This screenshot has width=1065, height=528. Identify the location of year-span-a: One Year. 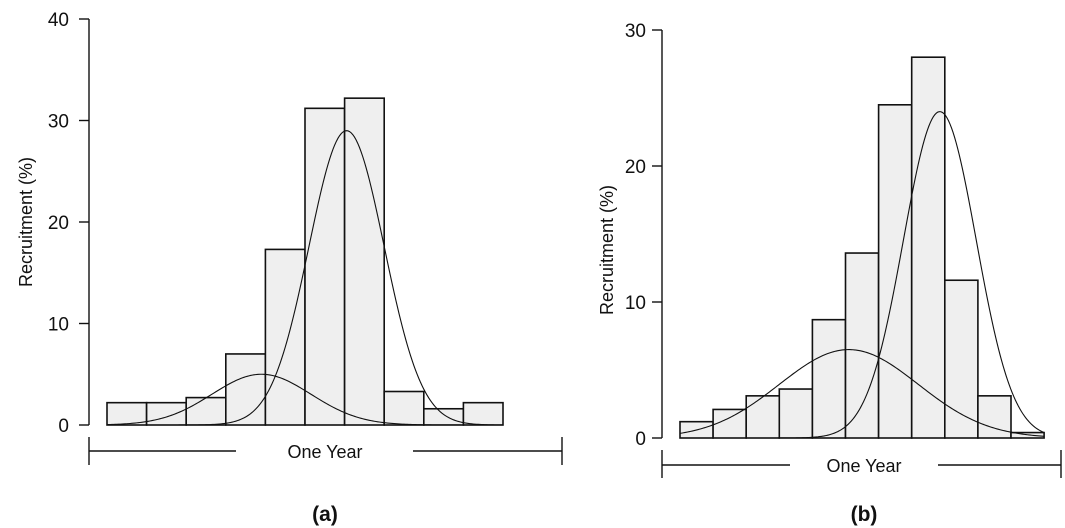
(325, 451).